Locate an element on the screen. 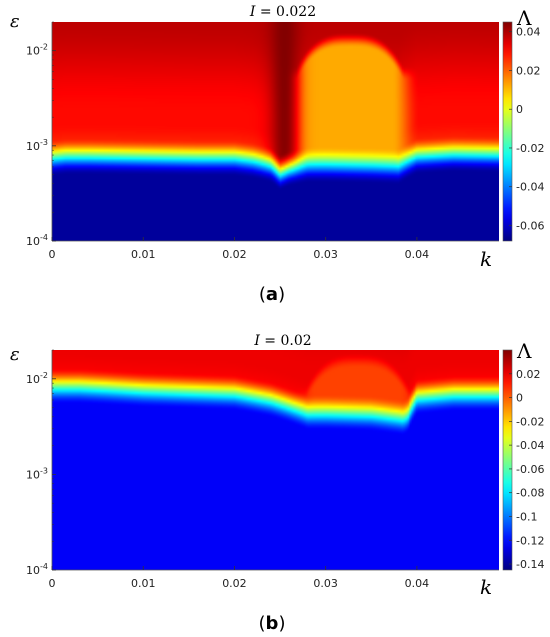 This screenshot has width=550, height=637. colorbar-tick-label: -0.12 is located at coordinates (530, 540).